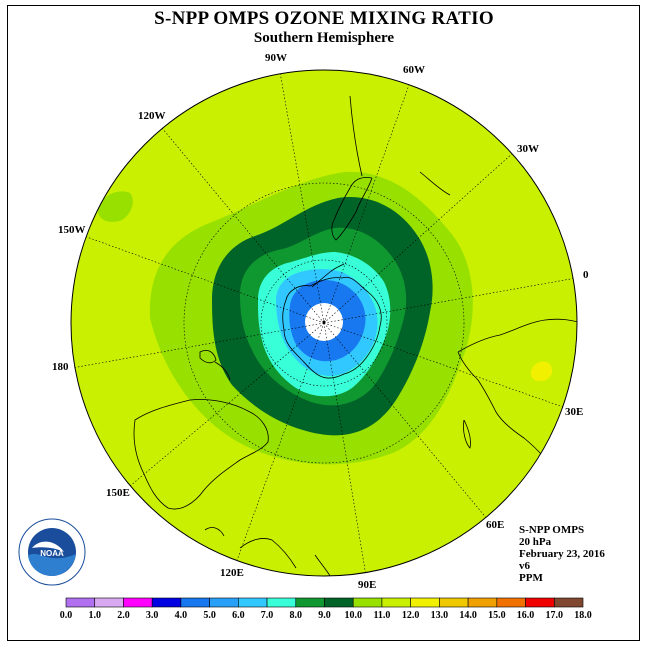  I want to click on indonesia-island, so click(214, 532).